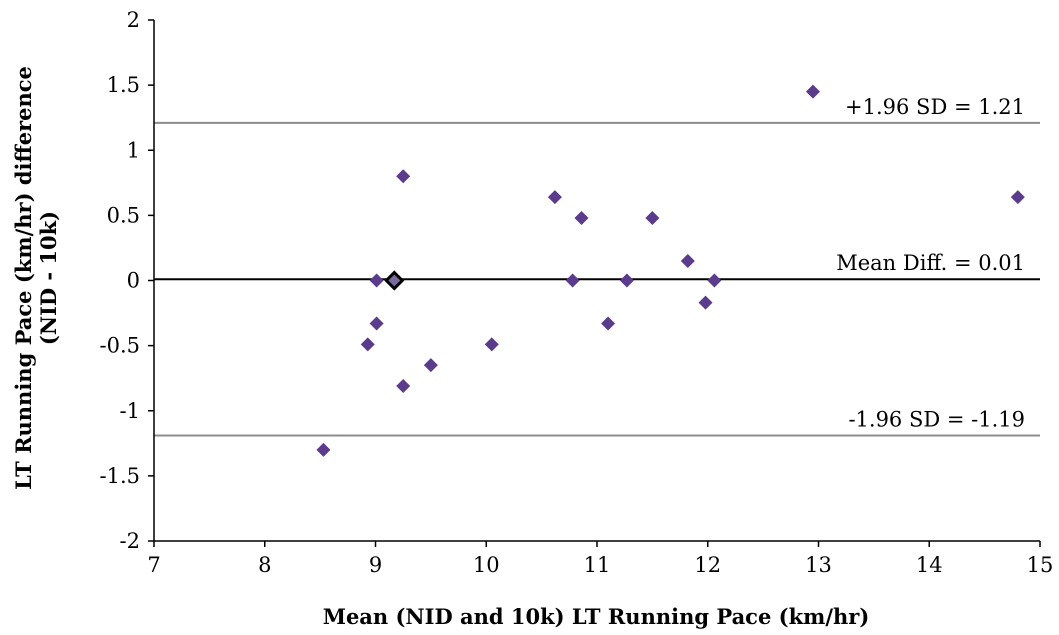  I want to click on y-tick-label: -1, so click(130, 411).